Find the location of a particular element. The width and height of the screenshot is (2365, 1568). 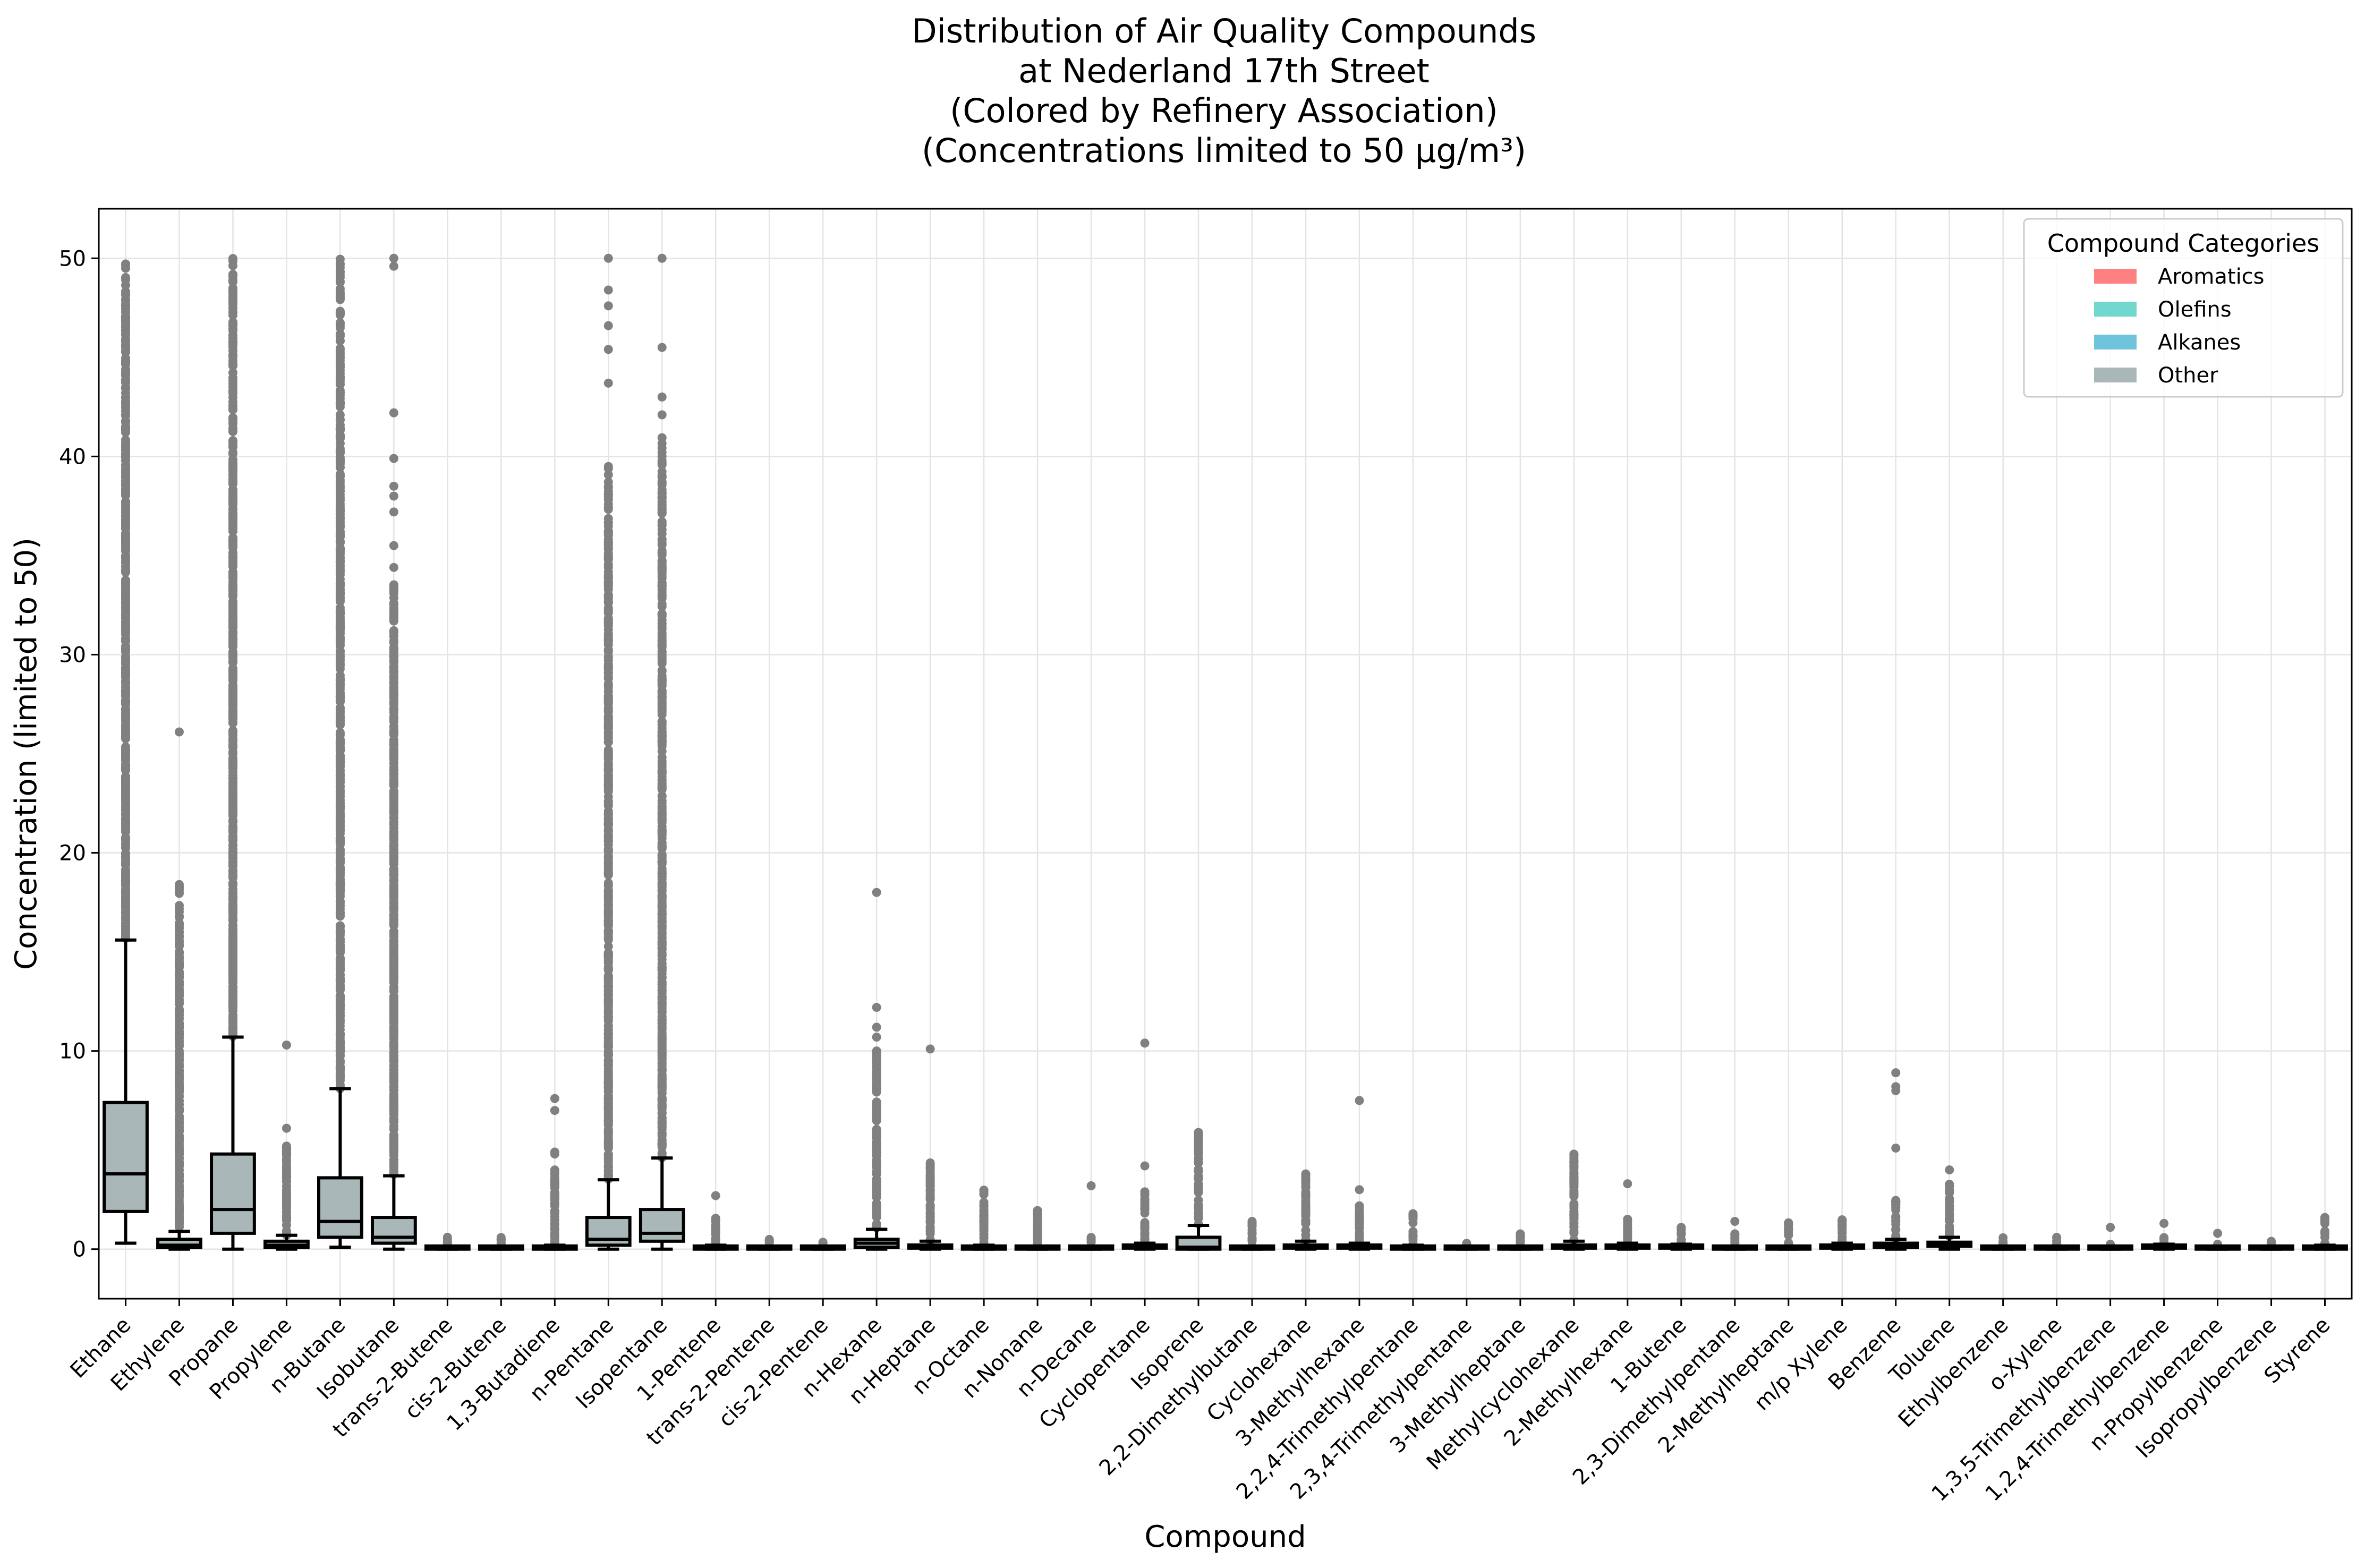

box-2-Methylheptane is located at coordinates (1788, 1234).